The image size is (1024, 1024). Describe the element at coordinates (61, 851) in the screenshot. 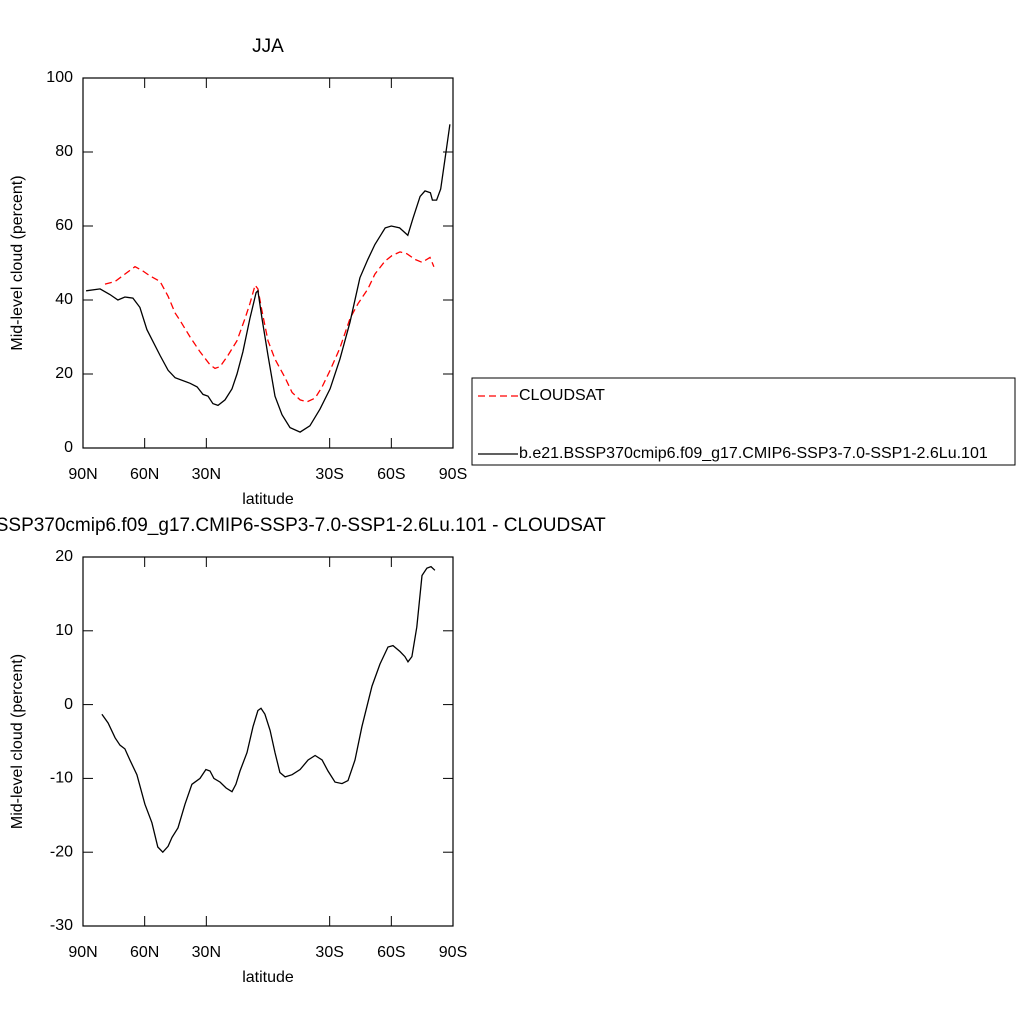

I see `y-tick-label: -20` at that location.